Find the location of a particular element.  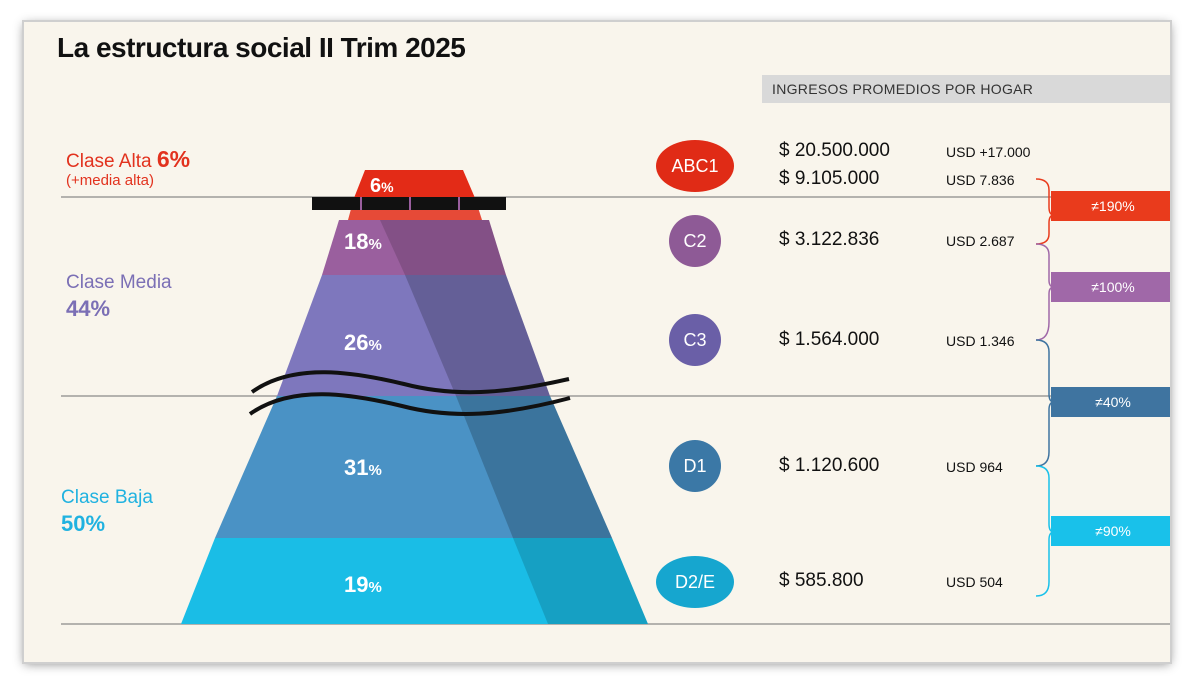

ars-abc1-bottom: $ 9.105.000 is located at coordinates (829, 178).